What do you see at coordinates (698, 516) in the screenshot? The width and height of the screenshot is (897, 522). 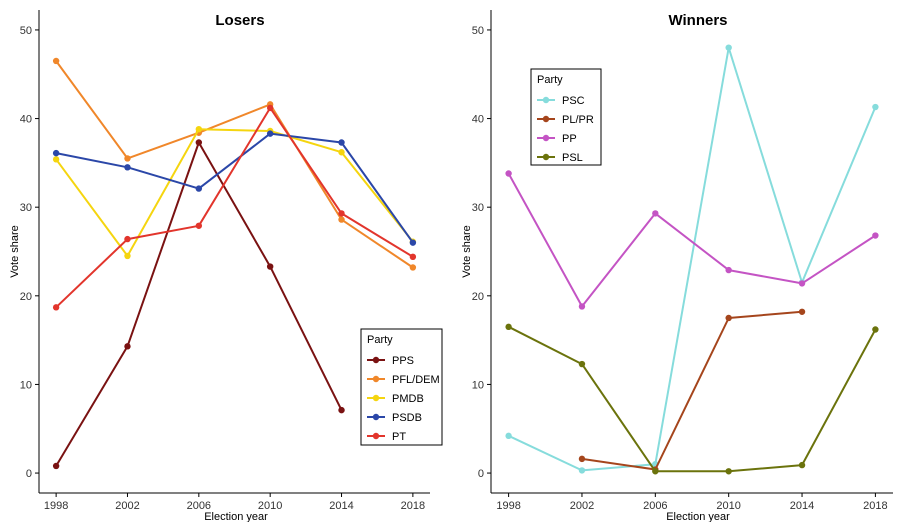 I see `x-axis-title: Election year` at bounding box center [698, 516].